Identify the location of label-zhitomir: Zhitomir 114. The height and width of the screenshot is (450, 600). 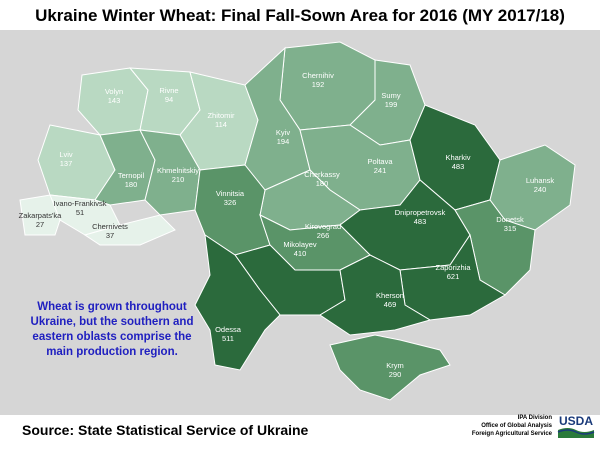
(221, 120).